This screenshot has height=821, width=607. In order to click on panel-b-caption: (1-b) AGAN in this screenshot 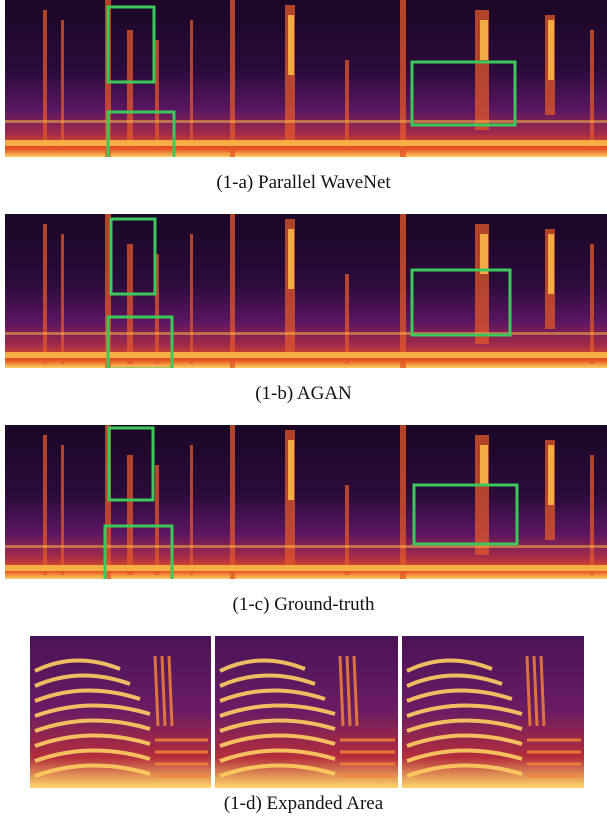, I will do `click(303, 393)`.